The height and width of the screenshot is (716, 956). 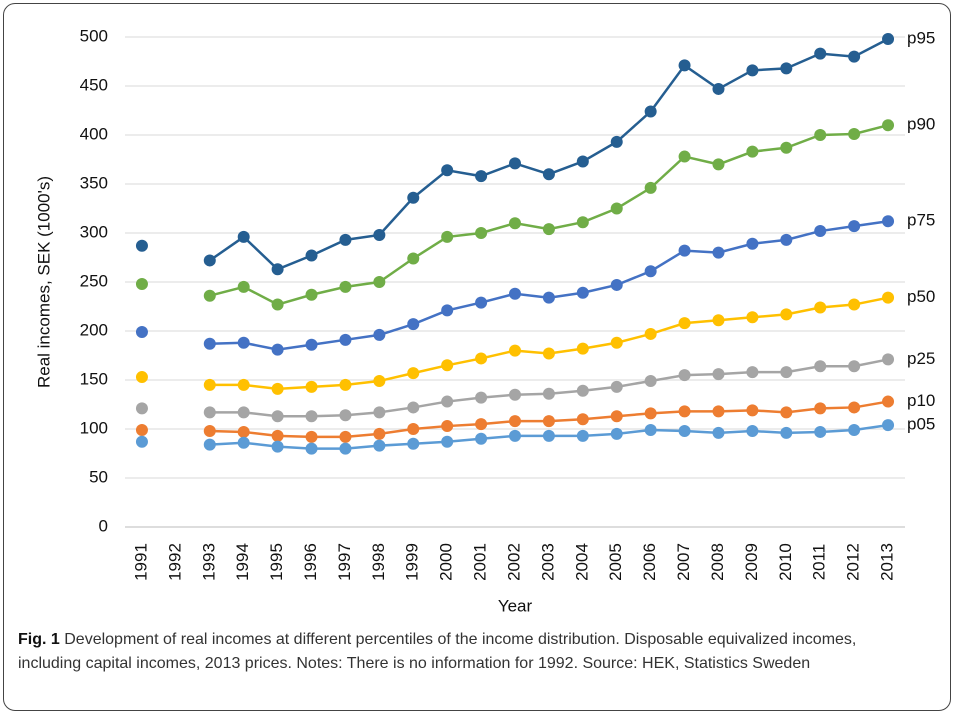 What do you see at coordinates (94, 182) in the screenshot?
I see `y-tick-label: 350` at bounding box center [94, 182].